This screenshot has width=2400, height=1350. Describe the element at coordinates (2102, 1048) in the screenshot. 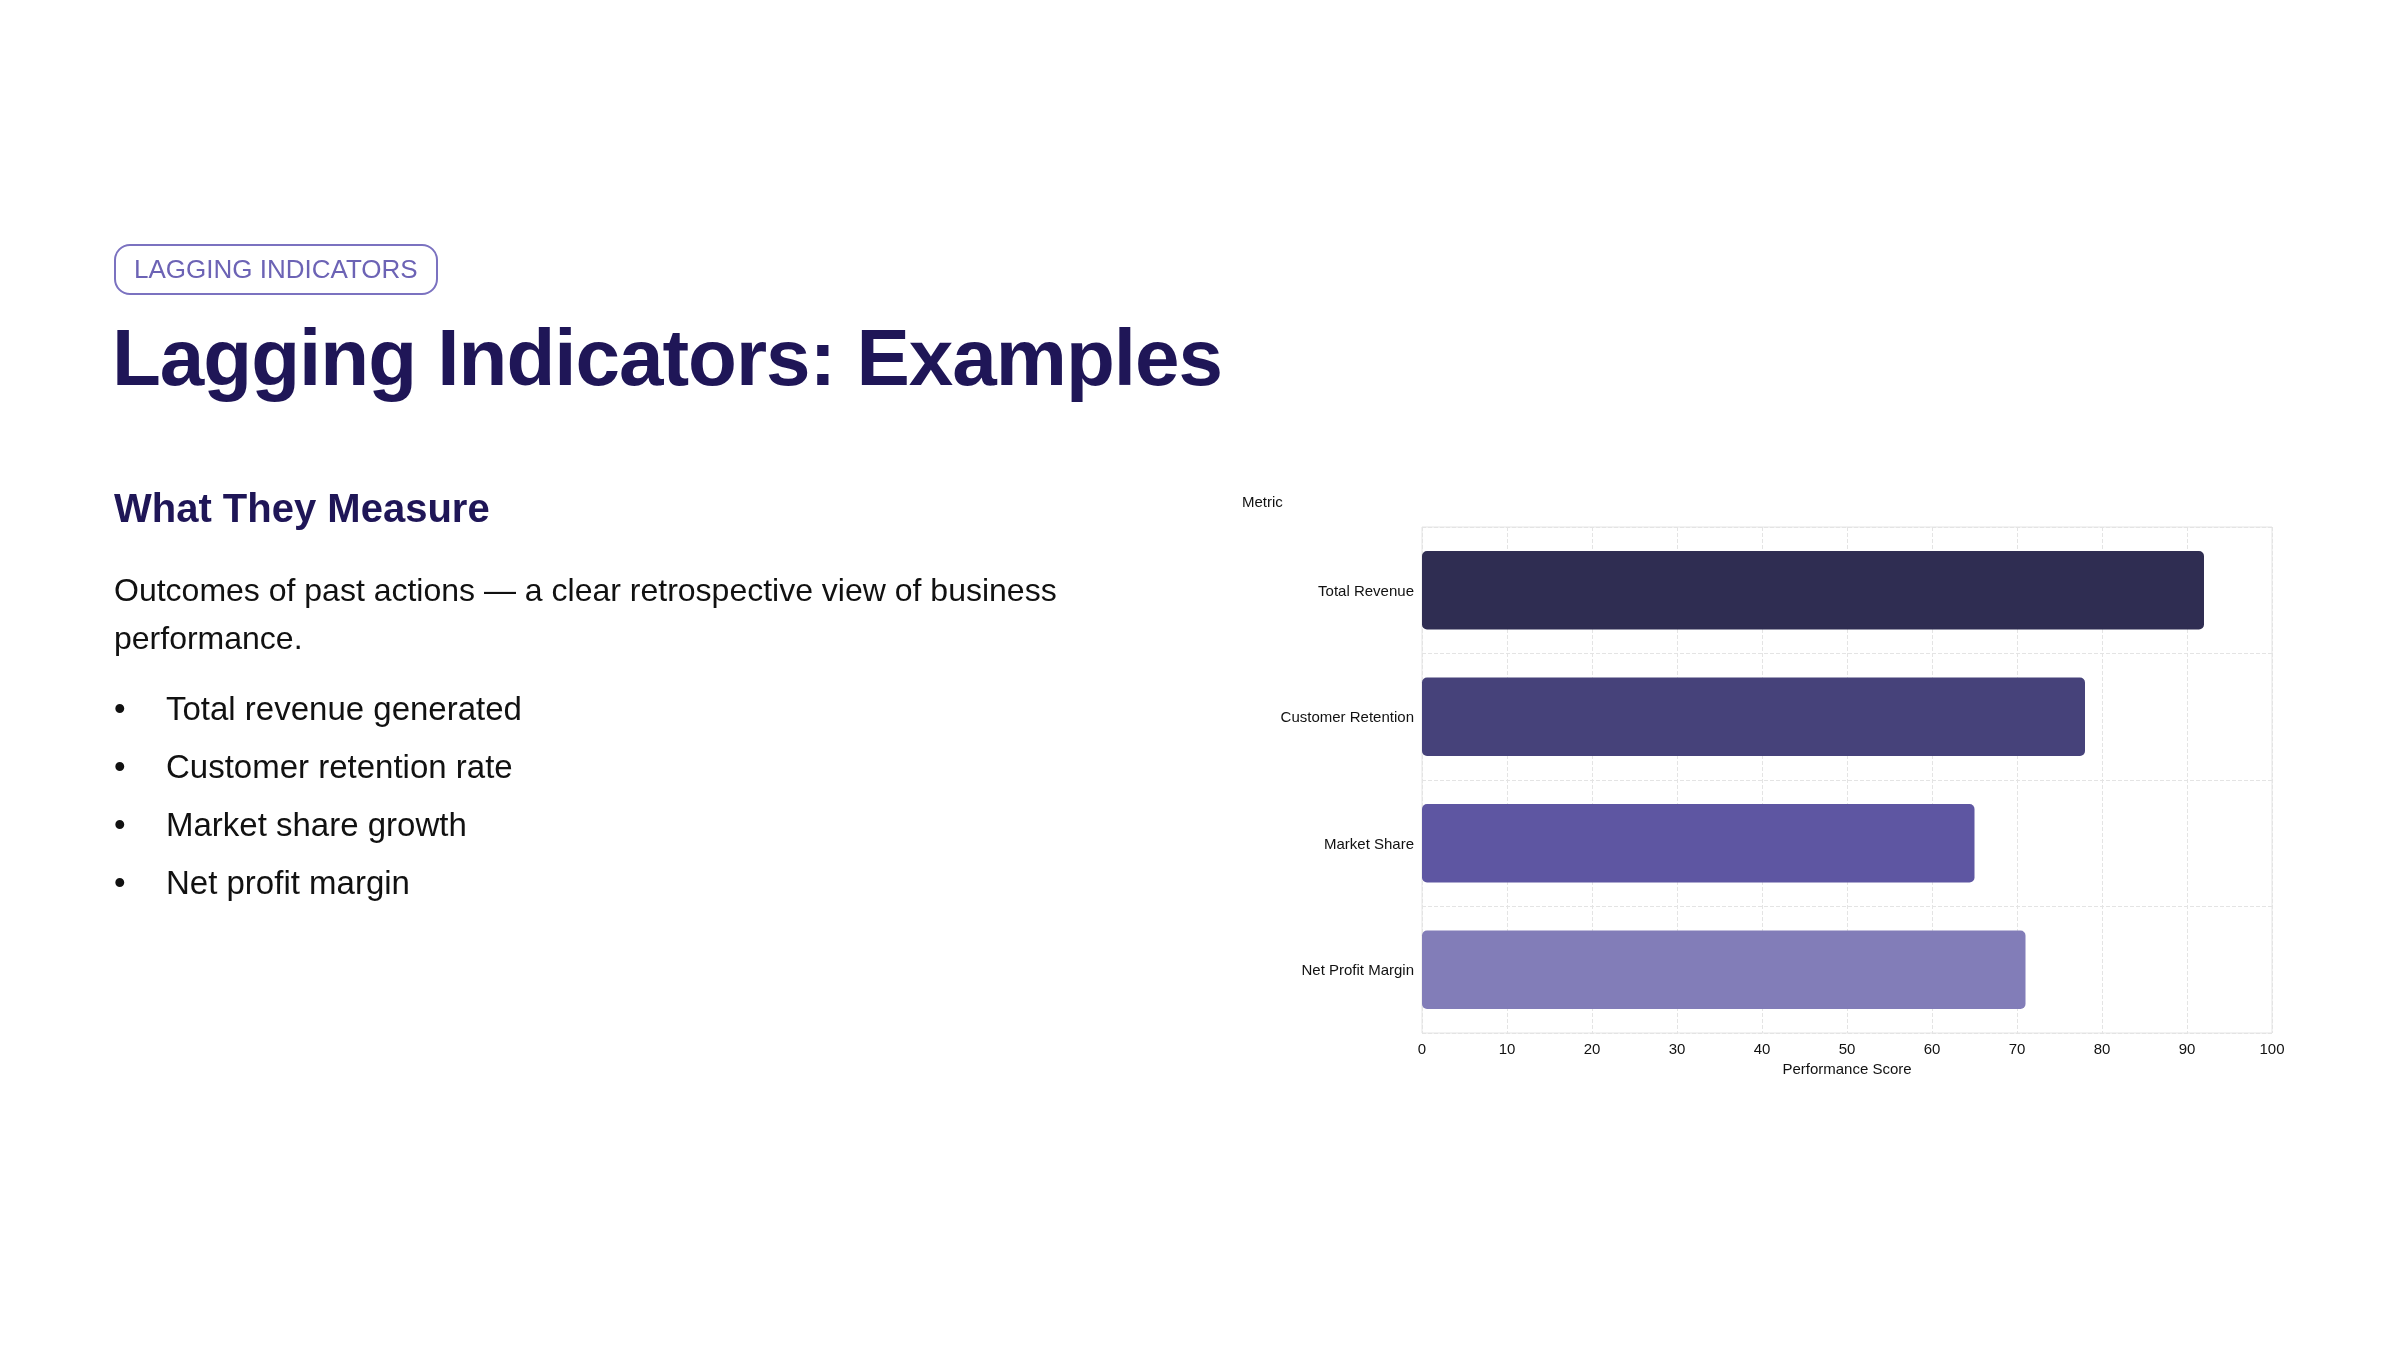

I see `x-tick-label: 80` at that location.